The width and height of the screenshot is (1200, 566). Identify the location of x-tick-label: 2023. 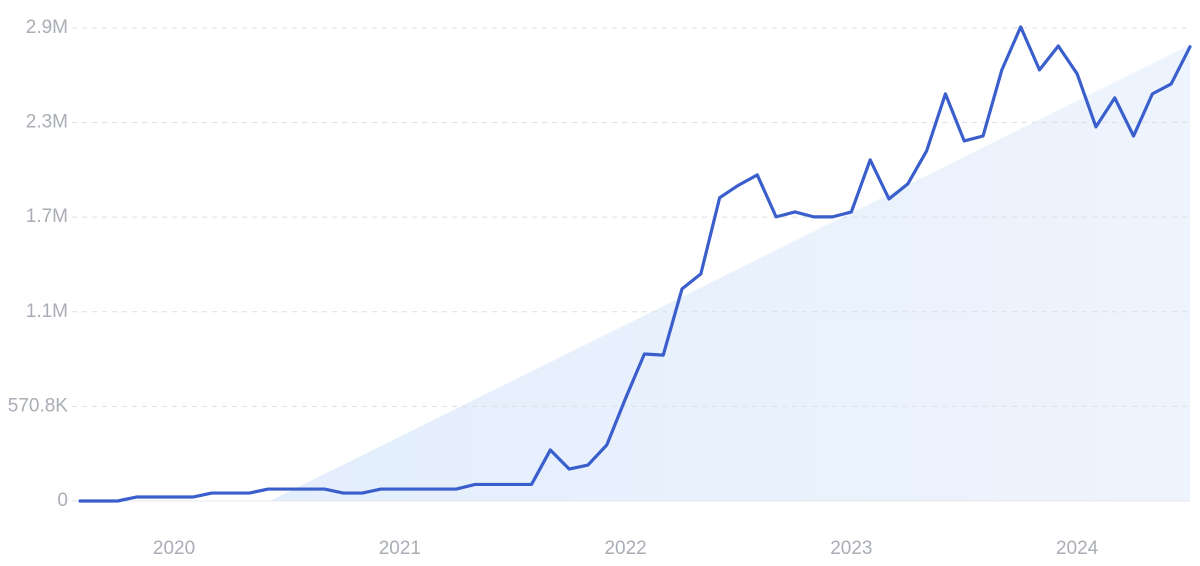
(851, 548).